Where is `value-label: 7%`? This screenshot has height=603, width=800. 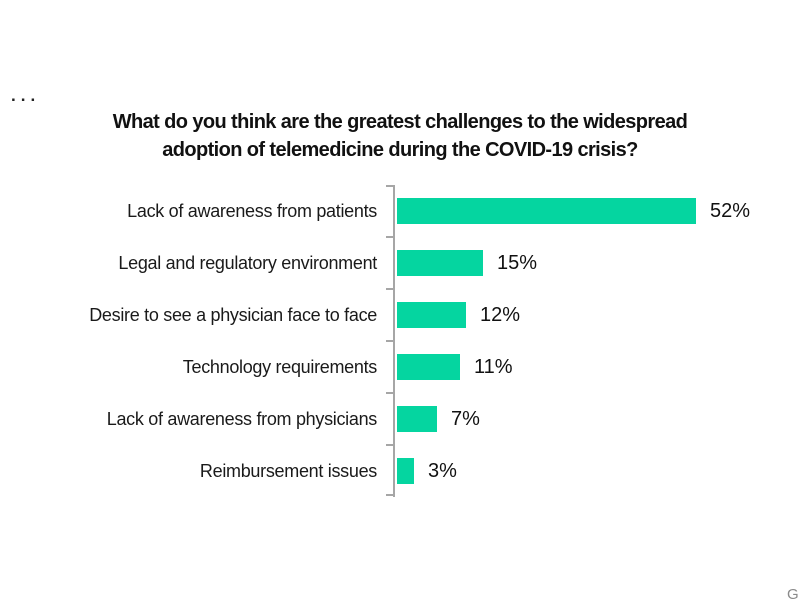
value-label: 7% is located at coordinates (465, 418).